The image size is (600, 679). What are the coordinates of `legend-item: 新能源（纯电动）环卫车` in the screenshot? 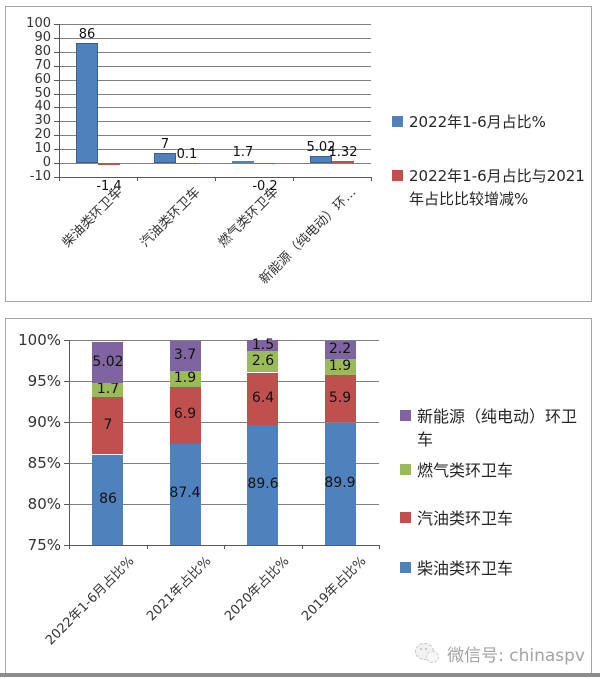 It's located at (495, 428).